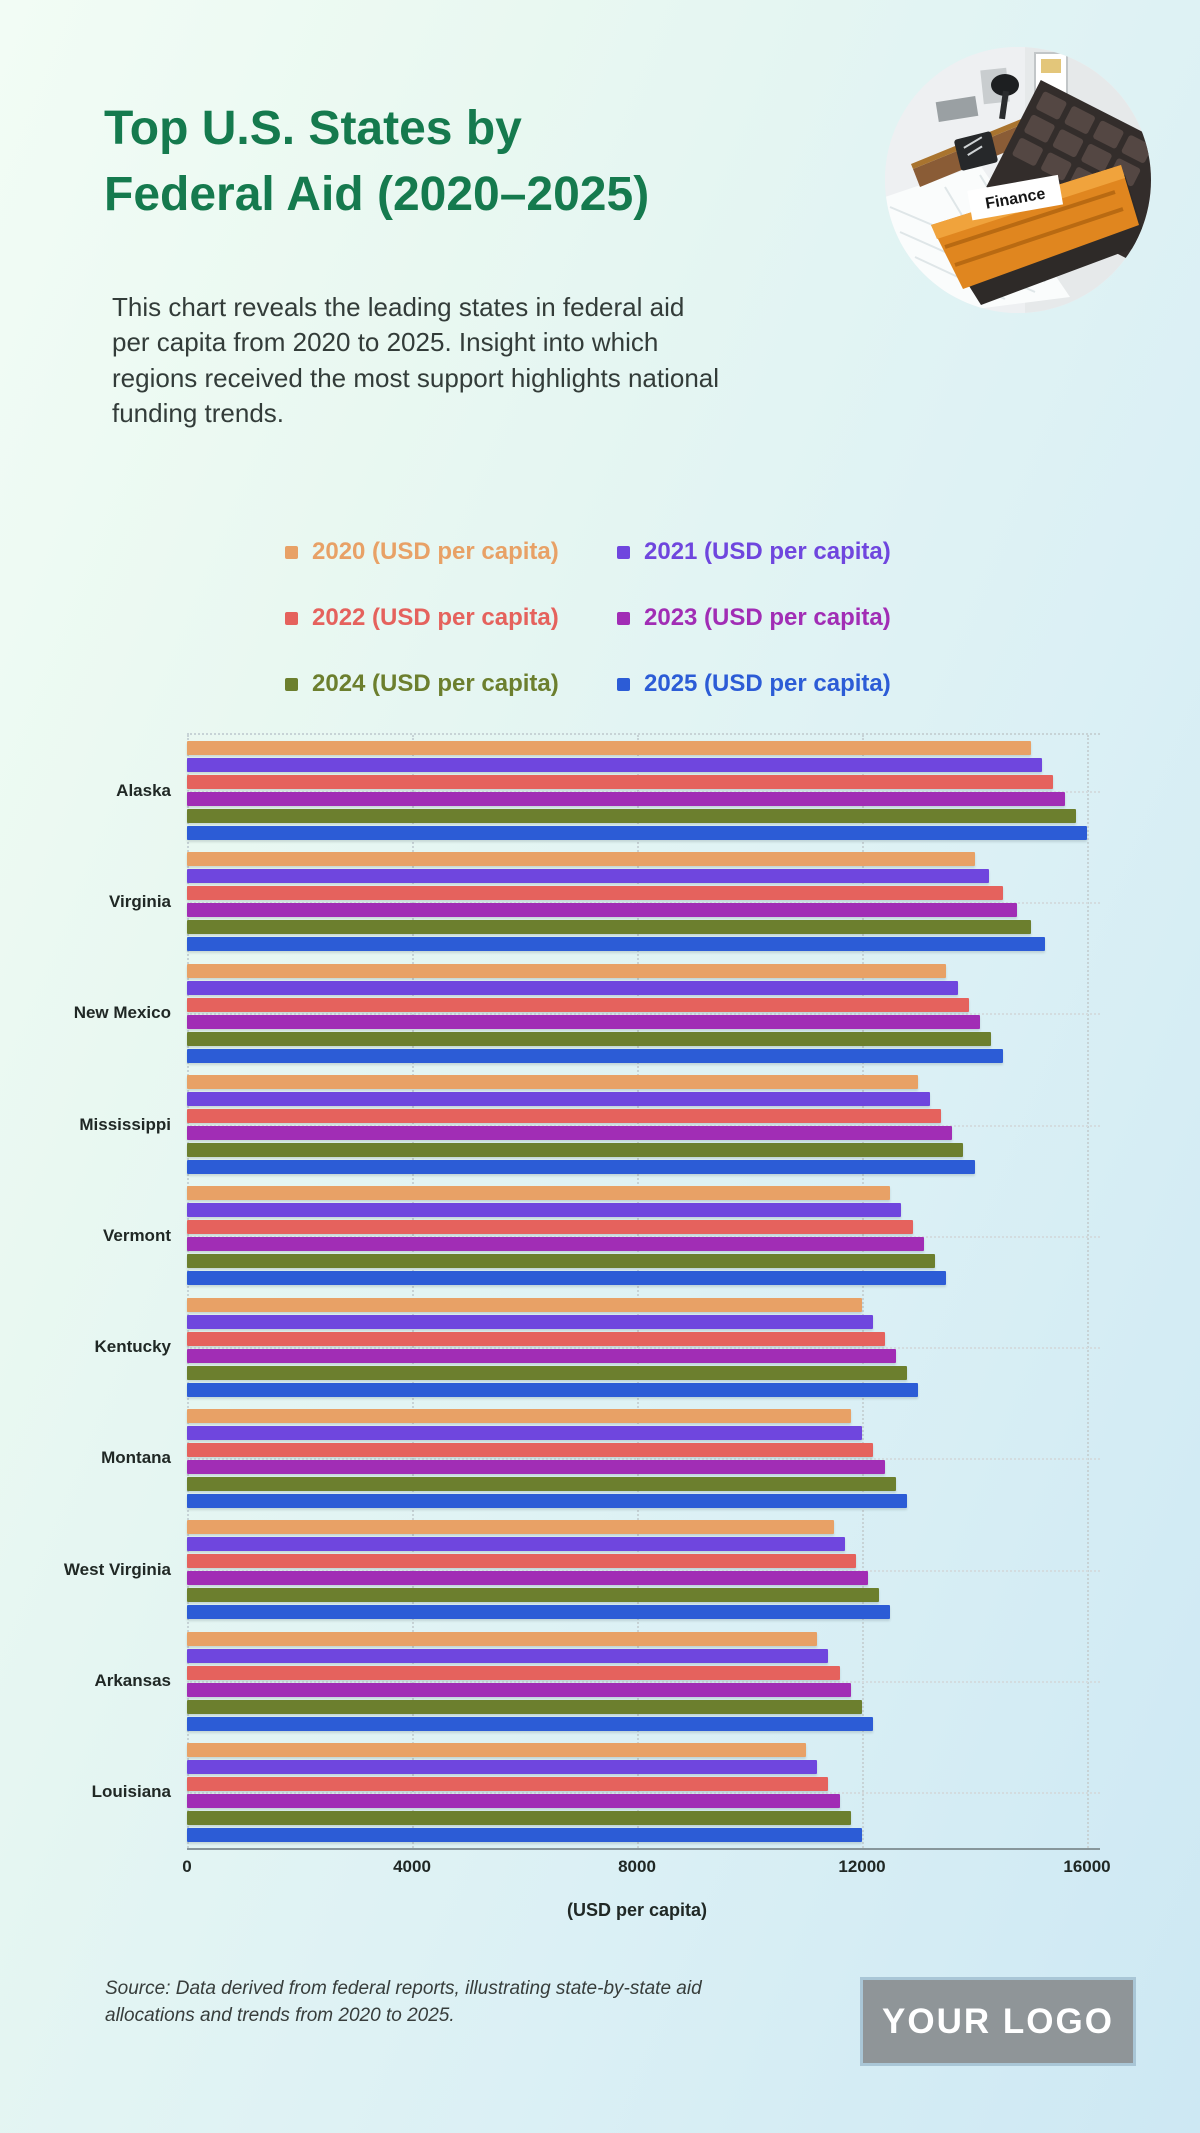 The height and width of the screenshot is (2133, 1200). Describe the element at coordinates (550, 1227) in the screenshot. I see `bar-2022-vermont` at that location.